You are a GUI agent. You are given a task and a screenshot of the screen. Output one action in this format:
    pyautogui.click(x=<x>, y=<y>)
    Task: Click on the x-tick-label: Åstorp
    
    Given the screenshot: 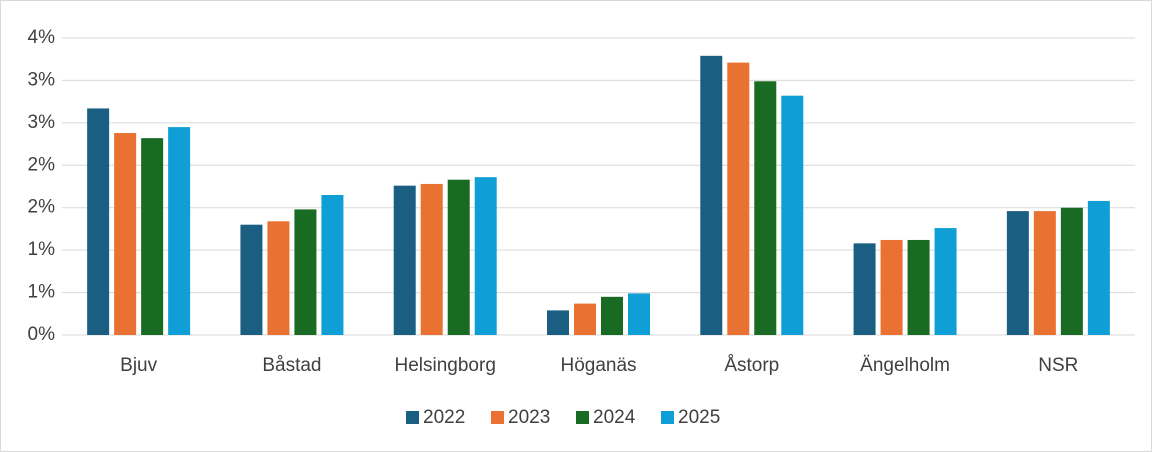 What is the action you would take?
    pyautogui.click(x=751, y=365)
    